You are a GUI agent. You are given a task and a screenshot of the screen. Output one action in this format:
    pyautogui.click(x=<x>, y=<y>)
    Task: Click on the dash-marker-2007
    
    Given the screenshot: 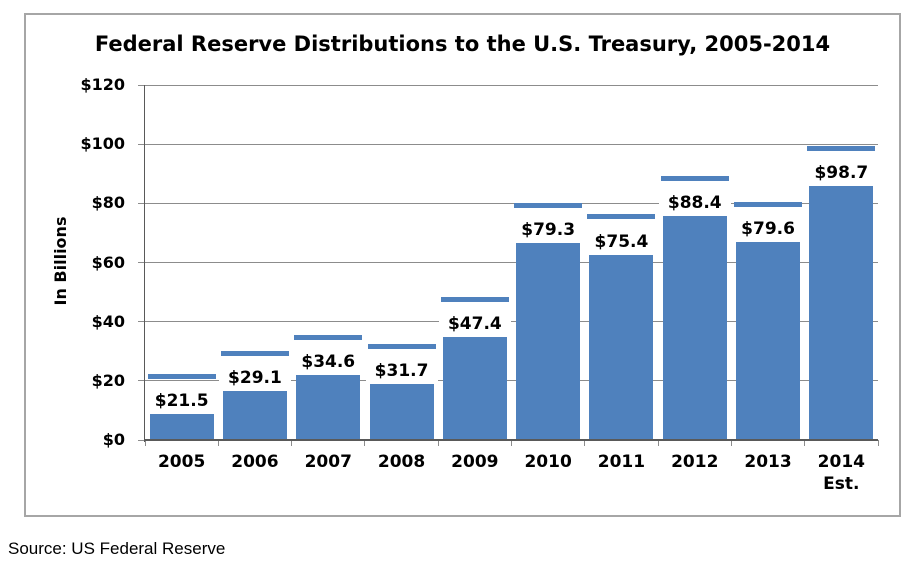 What is the action you would take?
    pyautogui.click(x=328, y=337)
    